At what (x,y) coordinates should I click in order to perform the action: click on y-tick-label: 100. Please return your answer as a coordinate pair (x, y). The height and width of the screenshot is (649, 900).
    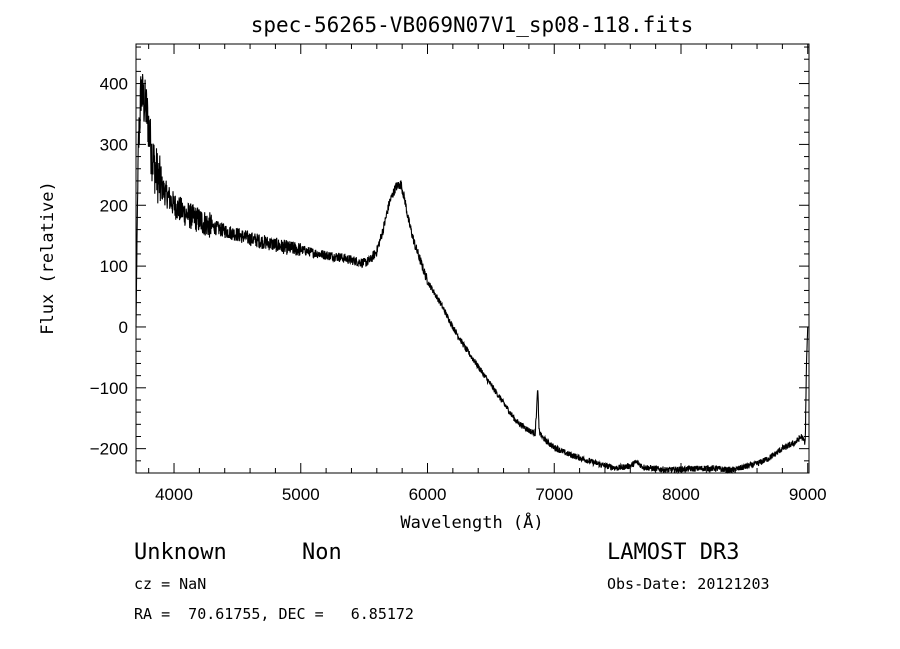
    Looking at the image, I should click on (114, 266).